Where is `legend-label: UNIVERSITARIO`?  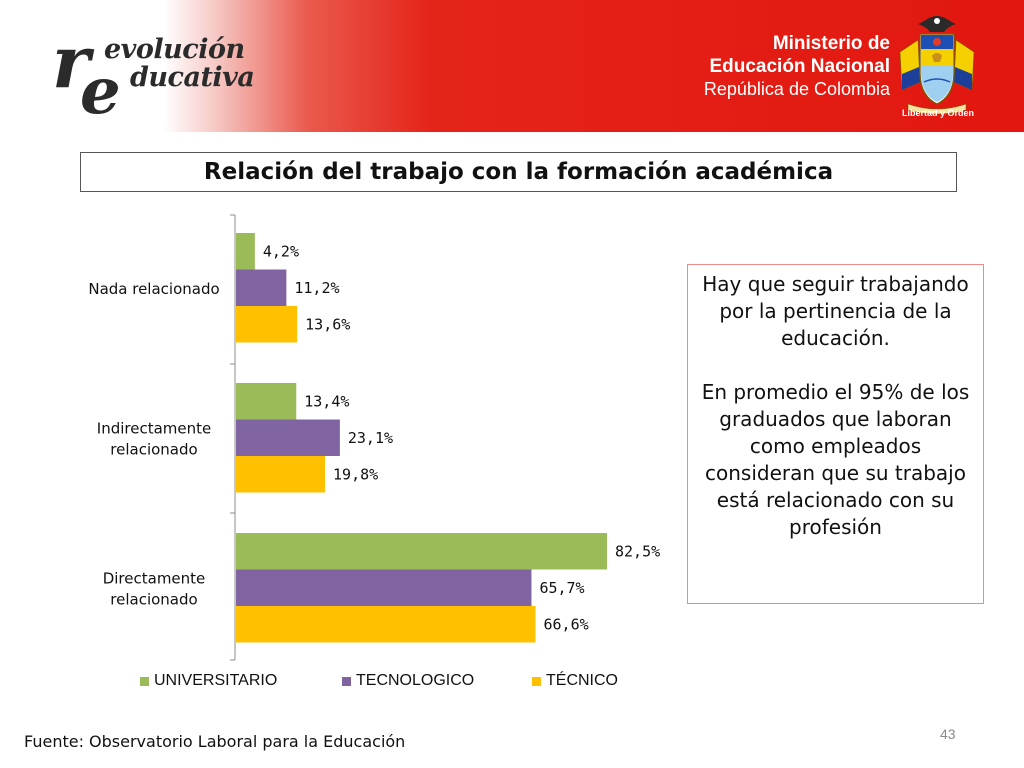 legend-label: UNIVERSITARIO is located at coordinates (216, 680).